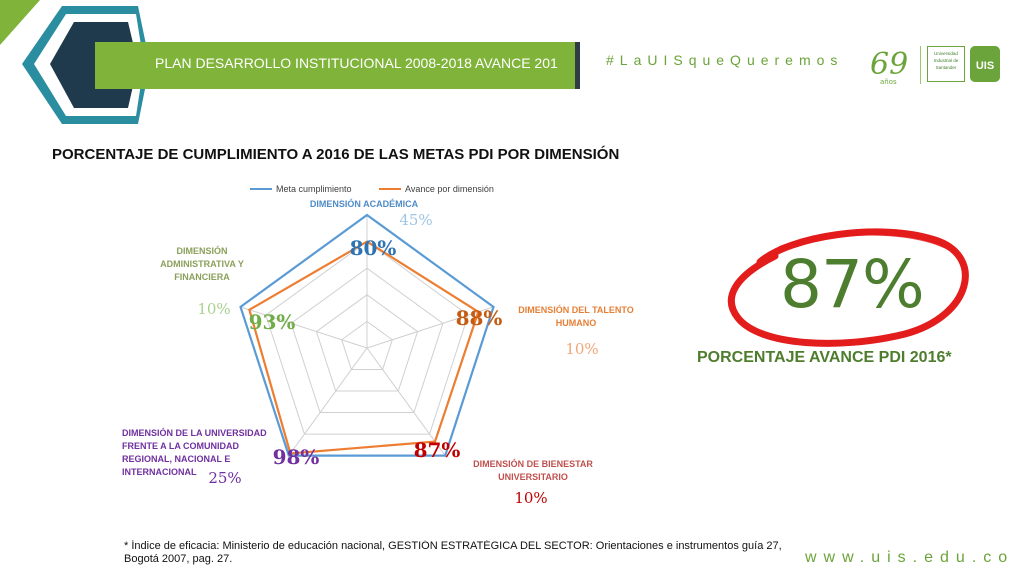 The image size is (1024, 576). Describe the element at coordinates (20, 22) in the screenshot. I see `hexagon-accent-green` at that location.